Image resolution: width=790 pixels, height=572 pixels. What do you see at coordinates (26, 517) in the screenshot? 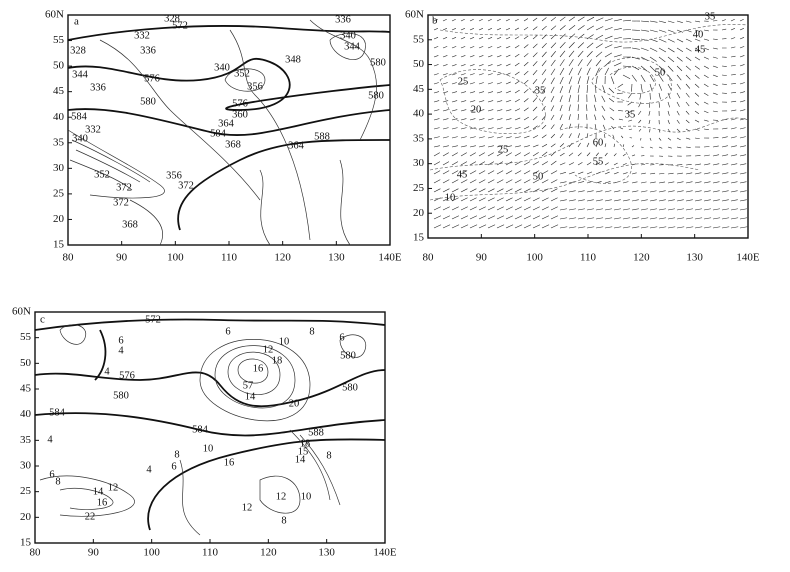
I see `y-tick-label: 20` at bounding box center [26, 517].